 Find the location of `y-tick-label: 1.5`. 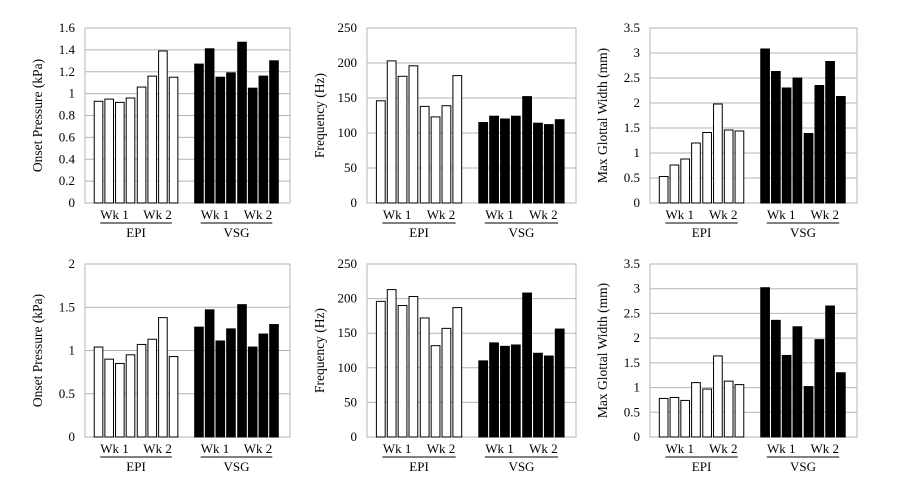

y-tick-label: 1.5 is located at coordinates (632, 362).